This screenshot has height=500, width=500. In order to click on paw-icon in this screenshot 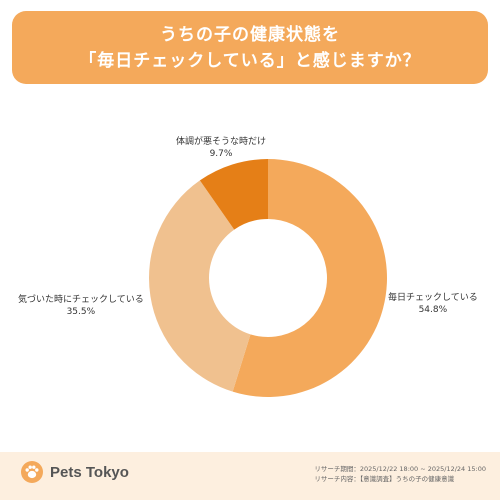, I will do `click(32, 472)`.